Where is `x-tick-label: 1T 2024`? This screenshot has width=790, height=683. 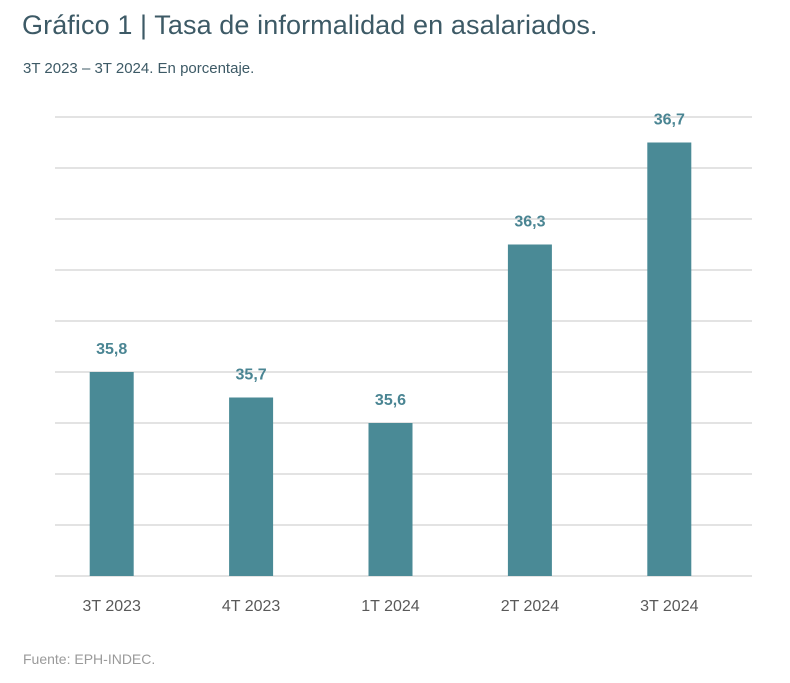 x-tick-label: 1T 2024 is located at coordinates (390, 606).